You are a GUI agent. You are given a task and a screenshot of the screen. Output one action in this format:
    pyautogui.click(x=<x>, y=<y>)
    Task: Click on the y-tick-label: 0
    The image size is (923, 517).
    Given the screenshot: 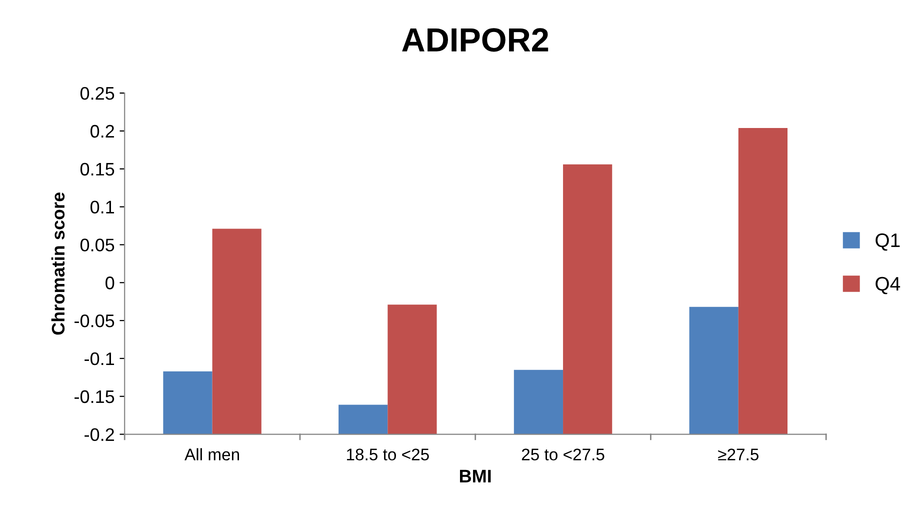 What is the action you would take?
    pyautogui.click(x=110, y=283)
    